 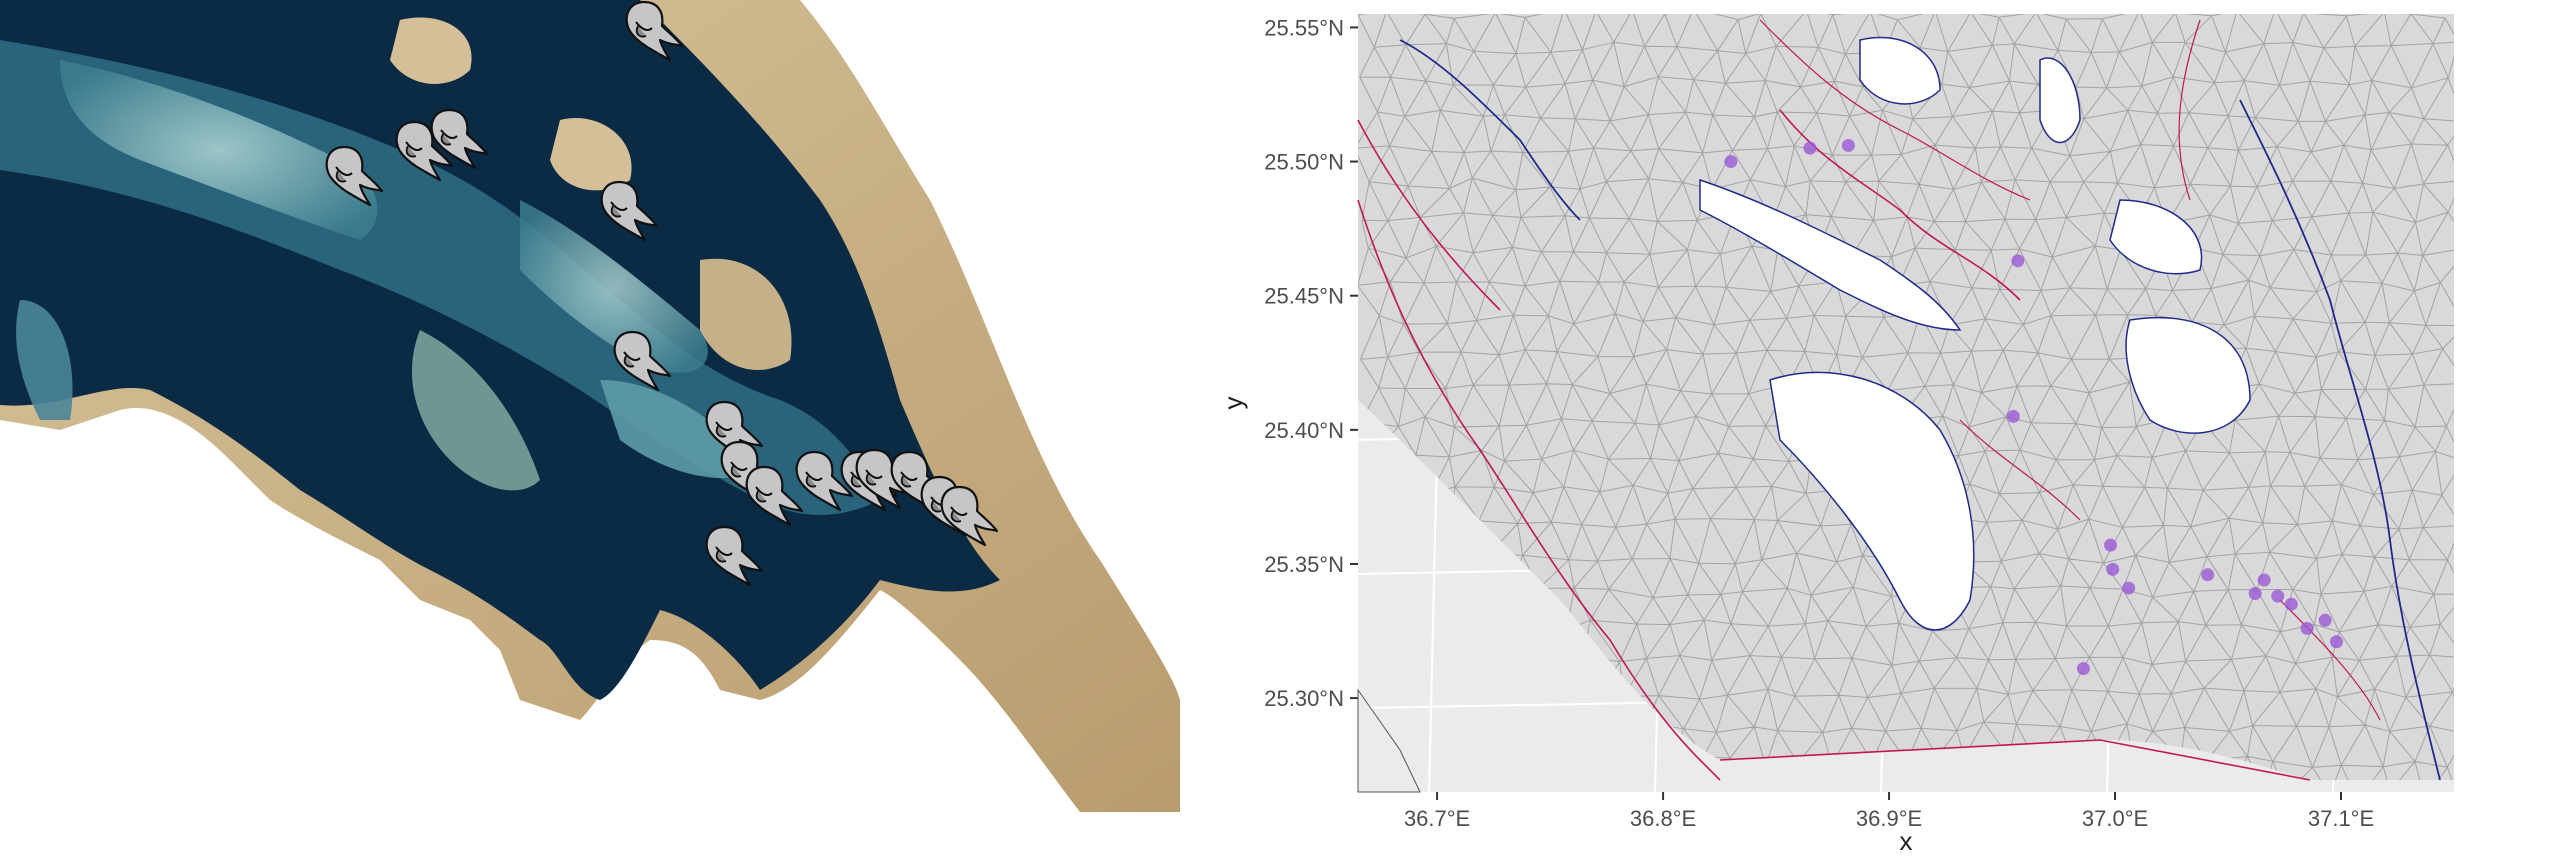 I want to click on y-tick-label: 25.30°N, so click(x=1304, y=698).